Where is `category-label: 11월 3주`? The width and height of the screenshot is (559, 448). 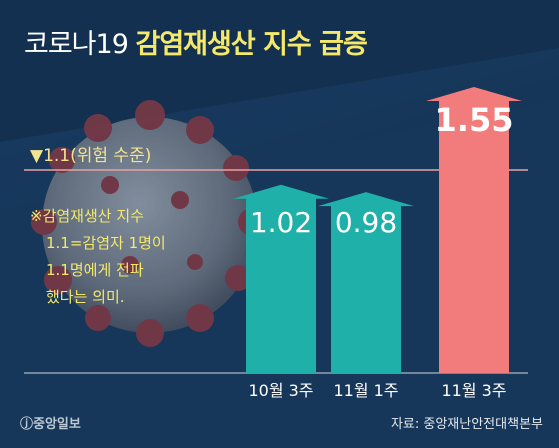 category-label: 11월 3주 is located at coordinates (473, 390).